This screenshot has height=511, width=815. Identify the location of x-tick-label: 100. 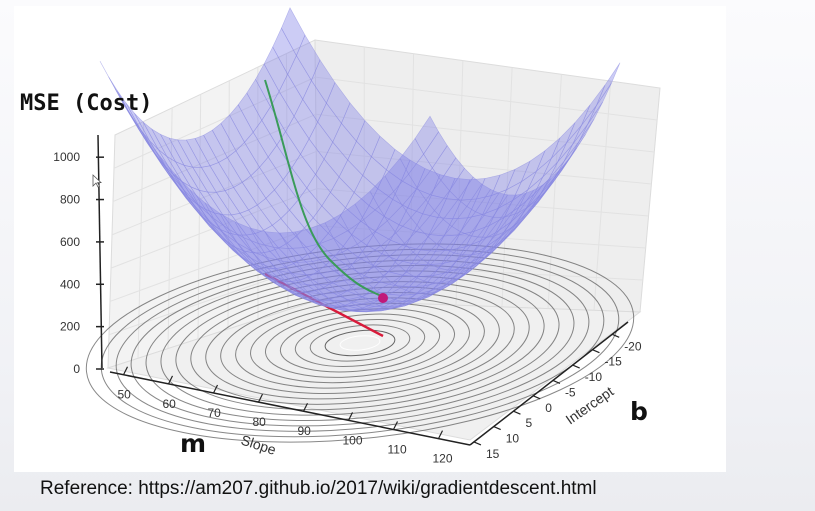
(353, 440).